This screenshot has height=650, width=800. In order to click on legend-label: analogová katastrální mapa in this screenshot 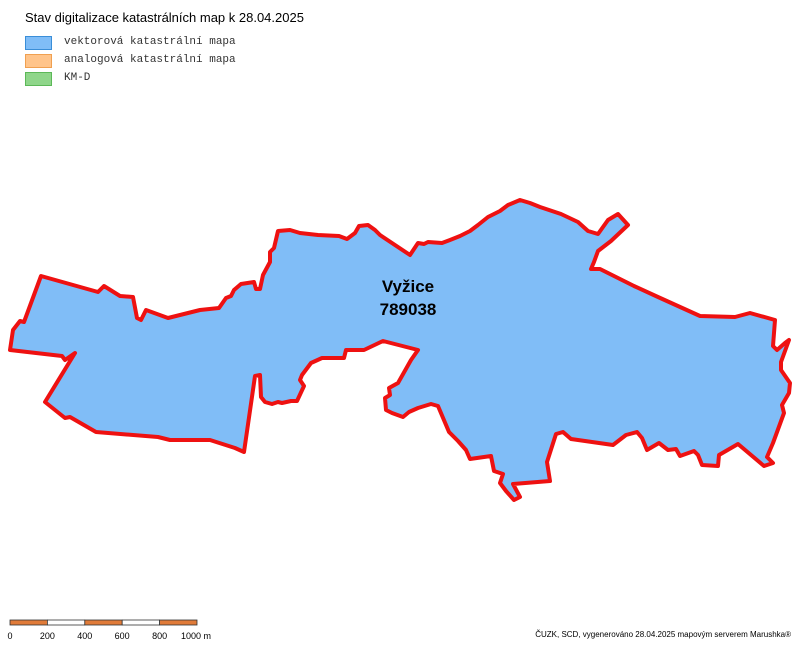, I will do `click(150, 60)`.